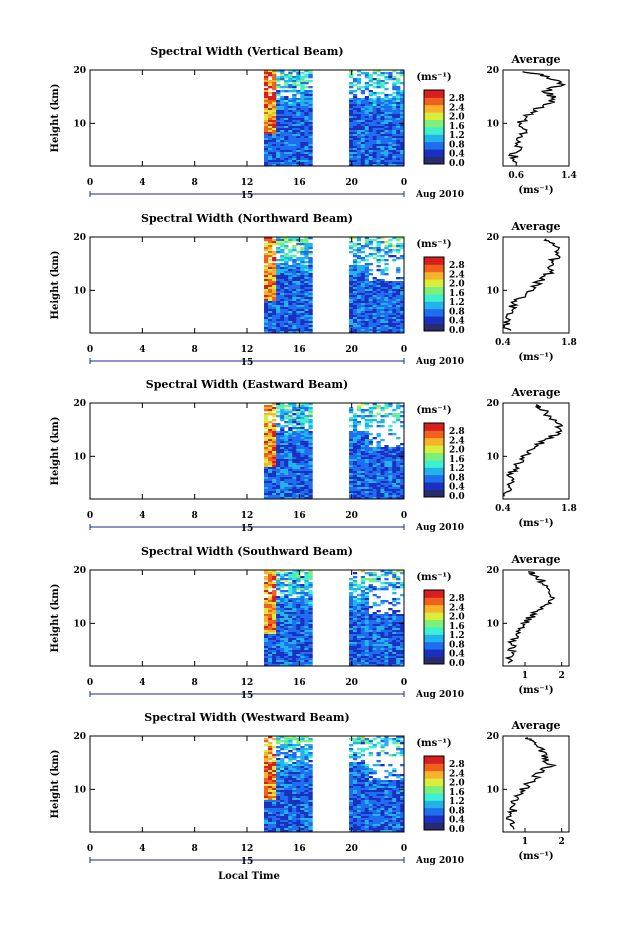 The image size is (622, 933). What do you see at coordinates (247, 218) in the screenshot?
I see `panel-title: Spectral Width (Northward Beam)` at bounding box center [247, 218].